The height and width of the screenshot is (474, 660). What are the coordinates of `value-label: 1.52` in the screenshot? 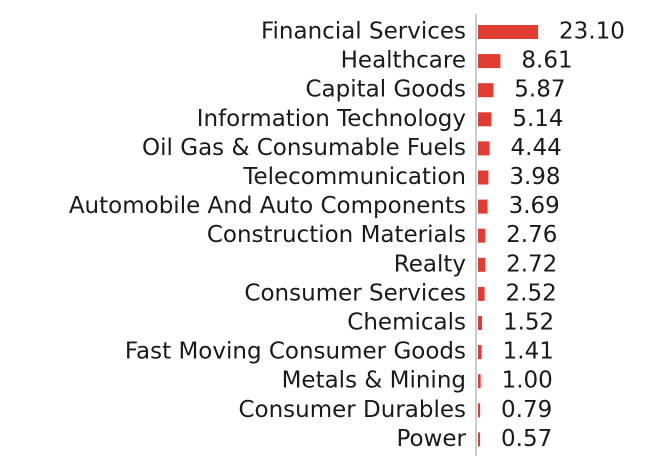 It's located at (528, 323).